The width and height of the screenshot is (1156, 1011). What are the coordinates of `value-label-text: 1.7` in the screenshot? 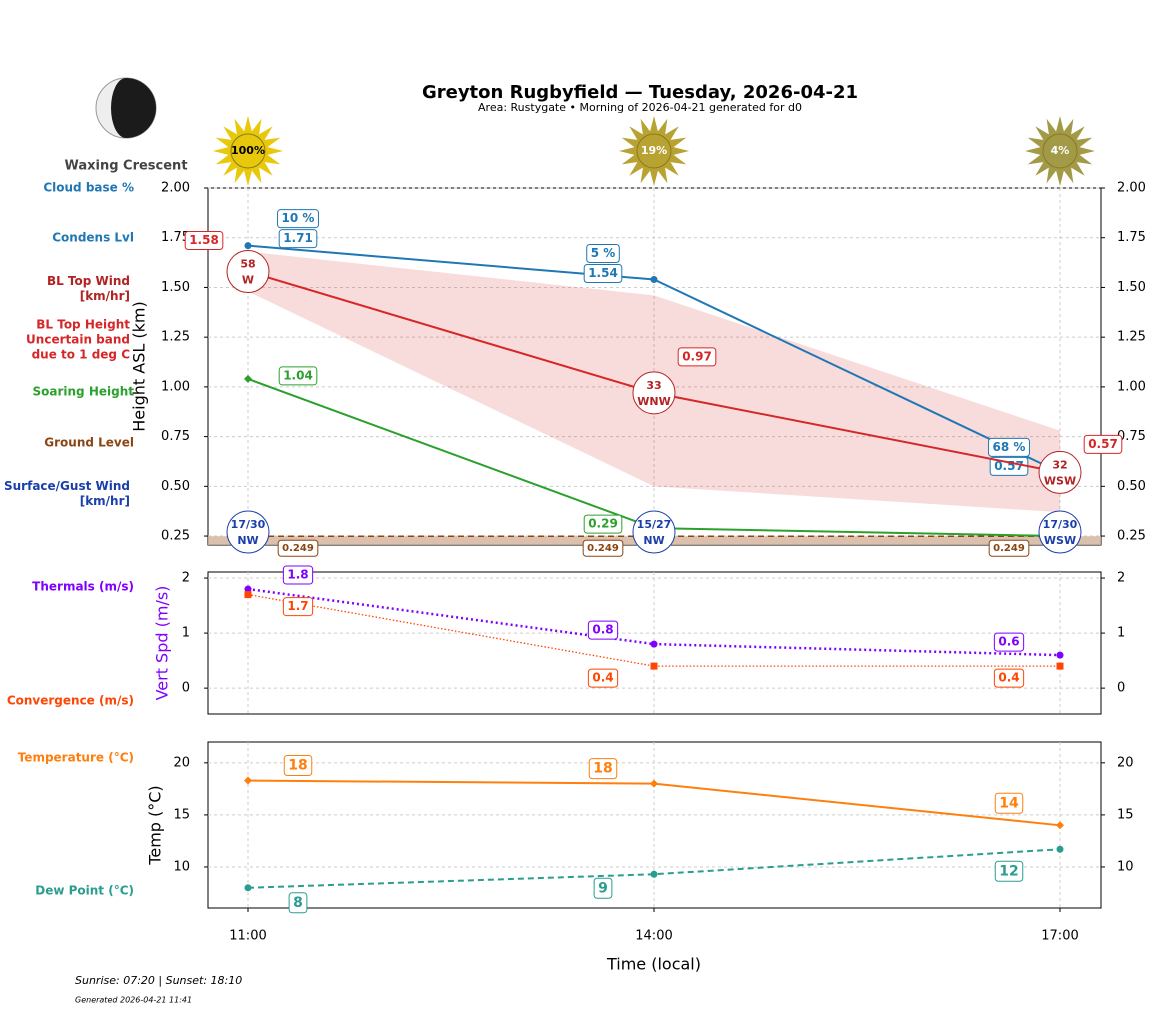 It's located at (297, 606).